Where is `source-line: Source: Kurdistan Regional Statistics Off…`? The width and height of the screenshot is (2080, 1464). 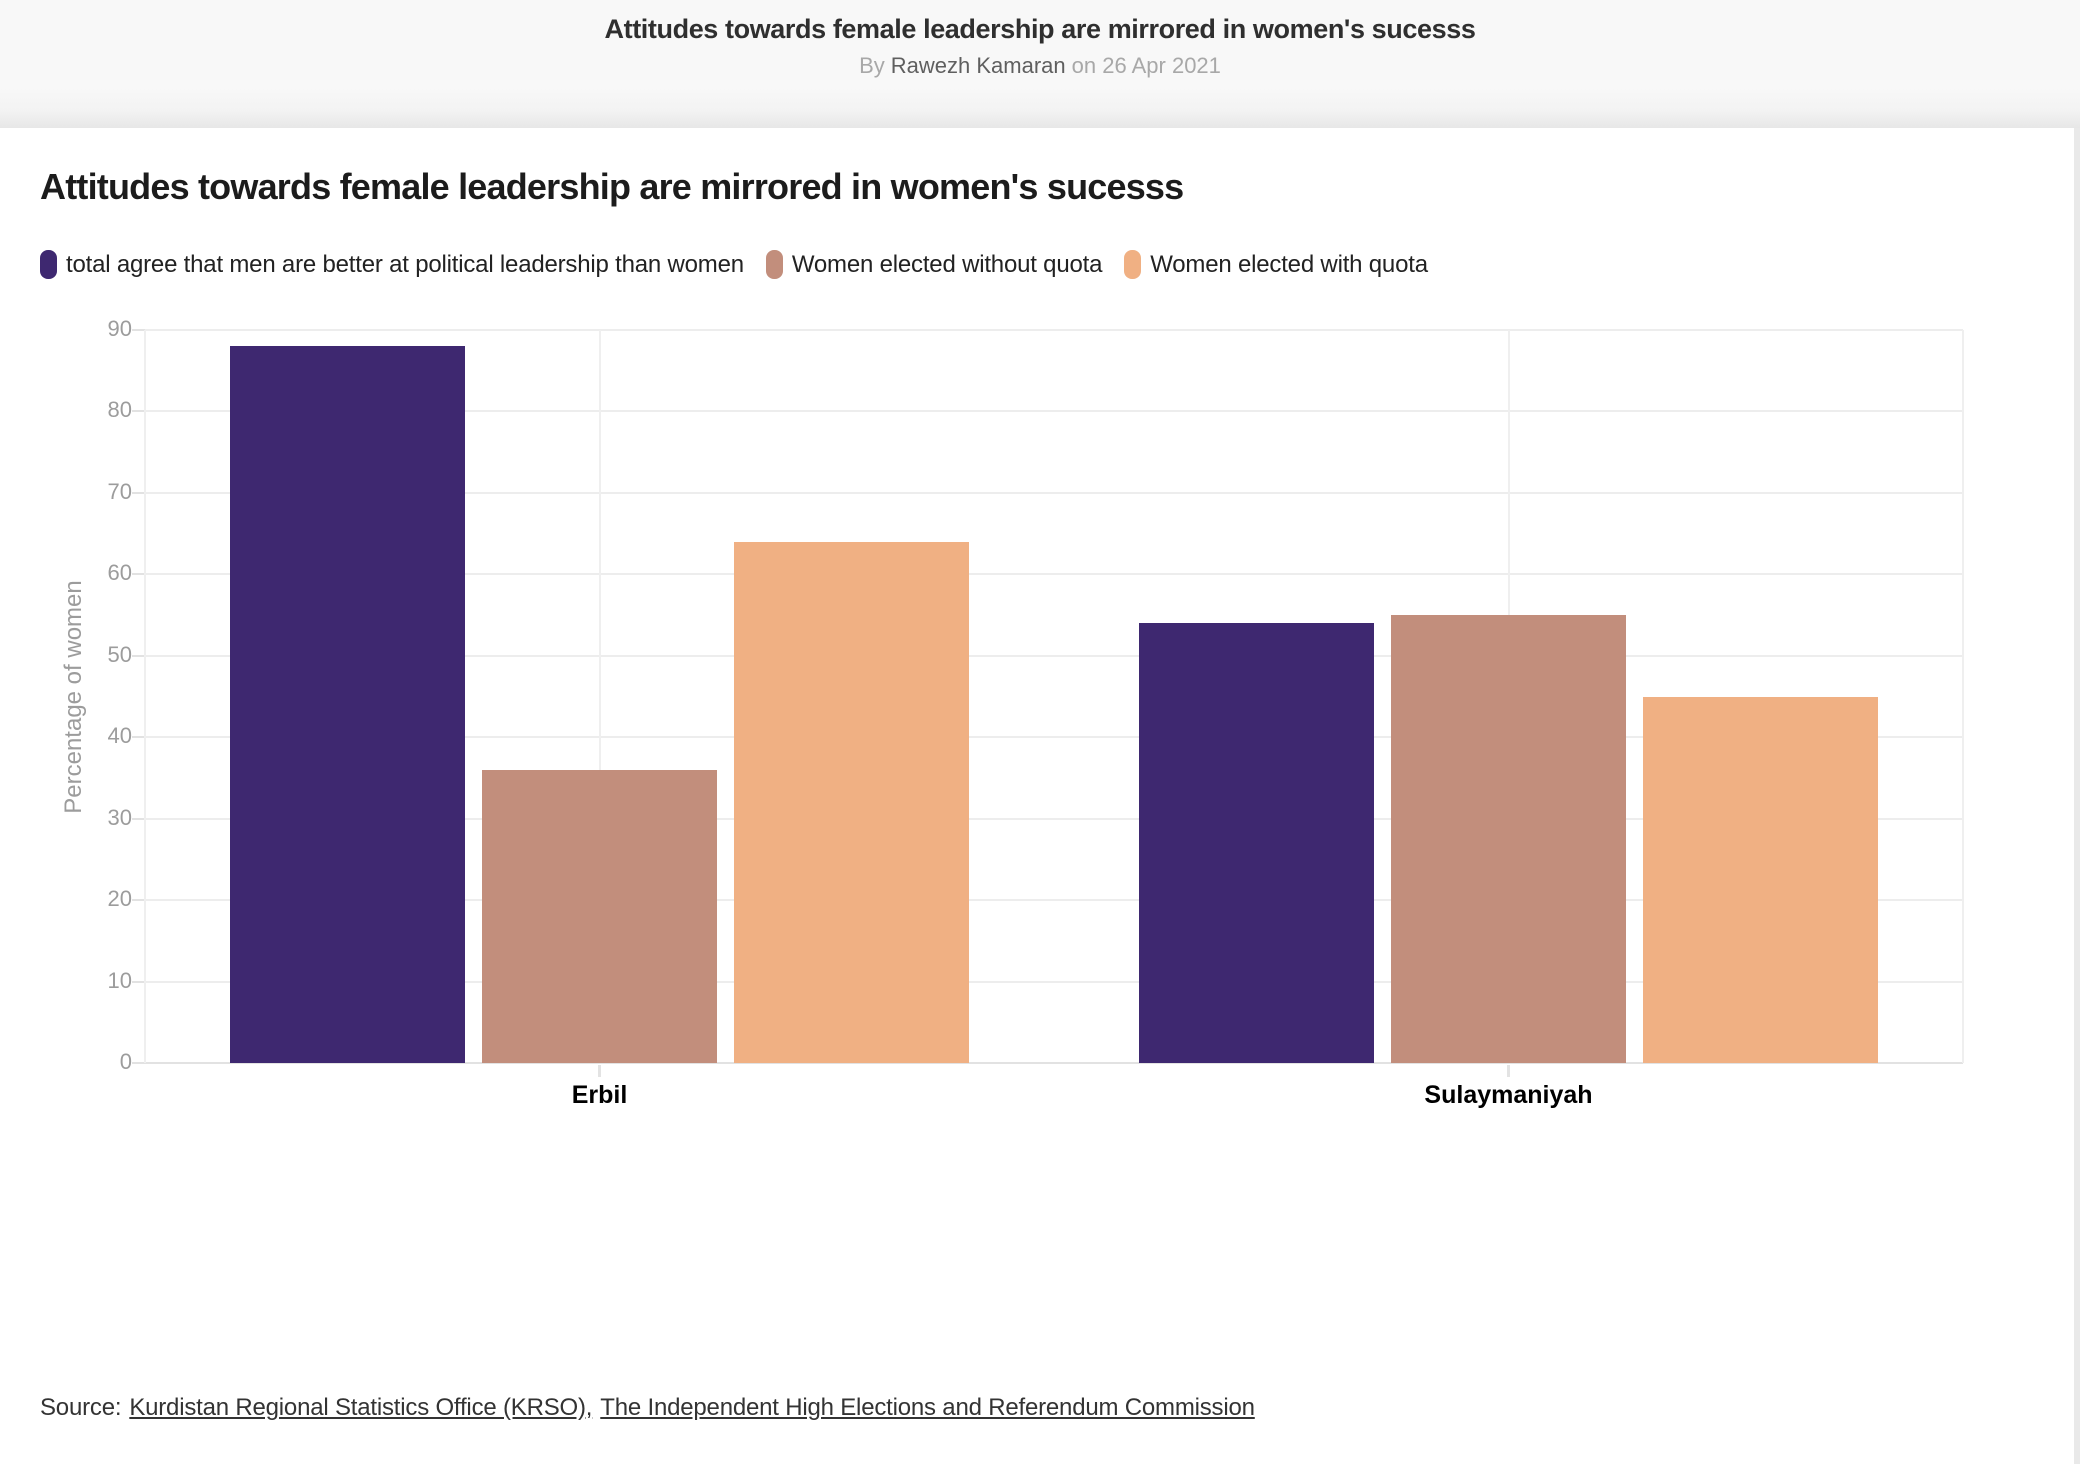 source-line: Source: Kurdistan Regional Statistics Off… is located at coordinates (647, 1408).